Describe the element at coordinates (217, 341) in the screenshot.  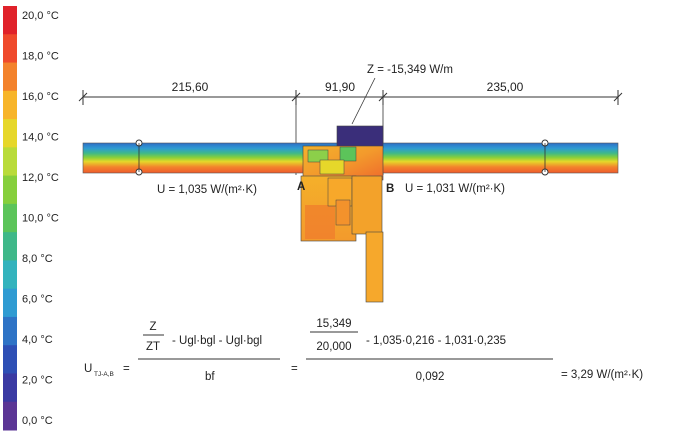
I see `formula-glazing-terms: - Ugl·bgl - Ugl·bgl` at that location.